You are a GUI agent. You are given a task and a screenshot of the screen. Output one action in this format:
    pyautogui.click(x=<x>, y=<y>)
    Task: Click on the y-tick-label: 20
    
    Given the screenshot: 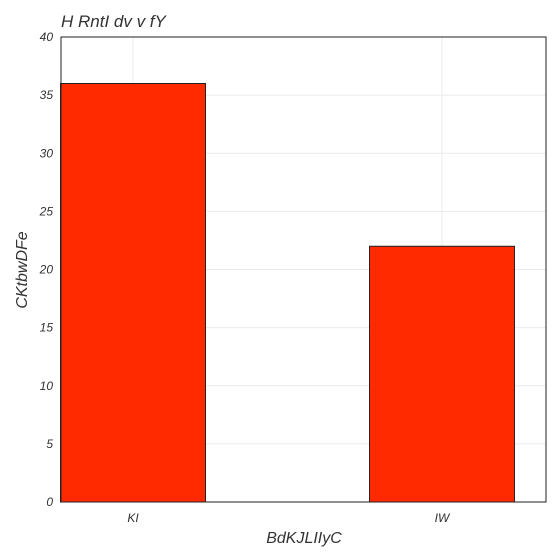 What is the action you would take?
    pyautogui.click(x=46, y=270)
    